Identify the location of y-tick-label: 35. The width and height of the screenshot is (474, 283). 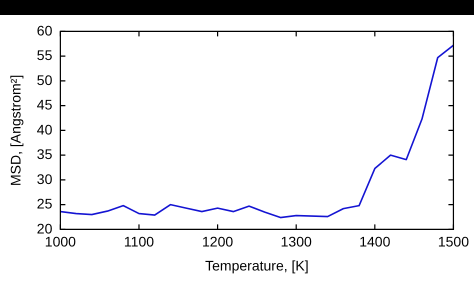
(44, 154).